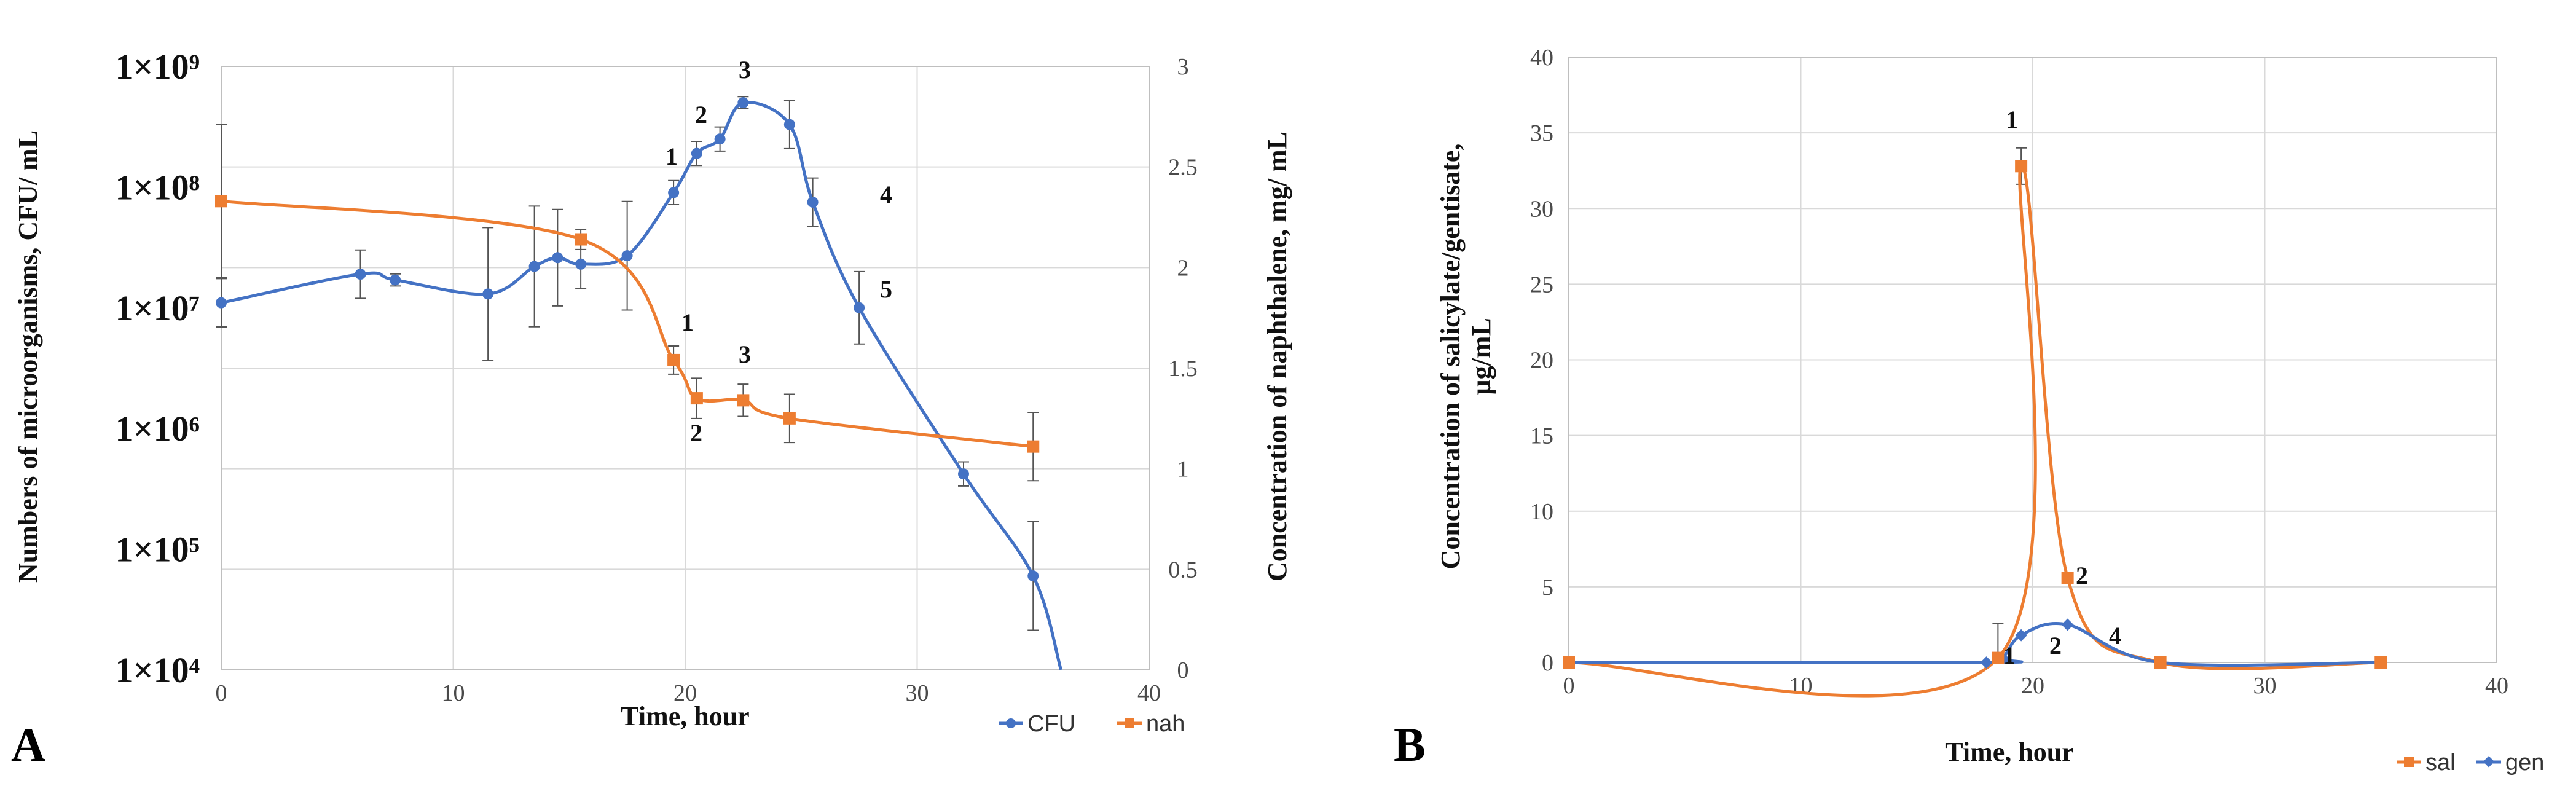 The height and width of the screenshot is (794, 2576). What do you see at coordinates (701, 114) in the screenshot?
I see `annotation-cfu-2: 2` at bounding box center [701, 114].